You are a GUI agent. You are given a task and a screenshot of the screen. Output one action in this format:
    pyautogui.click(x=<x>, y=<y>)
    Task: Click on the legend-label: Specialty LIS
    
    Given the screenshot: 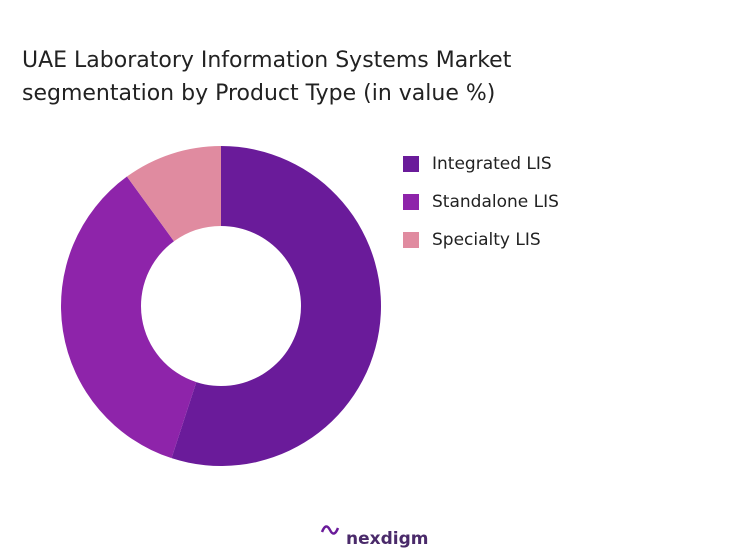 What is the action you would take?
    pyautogui.click(x=486, y=240)
    